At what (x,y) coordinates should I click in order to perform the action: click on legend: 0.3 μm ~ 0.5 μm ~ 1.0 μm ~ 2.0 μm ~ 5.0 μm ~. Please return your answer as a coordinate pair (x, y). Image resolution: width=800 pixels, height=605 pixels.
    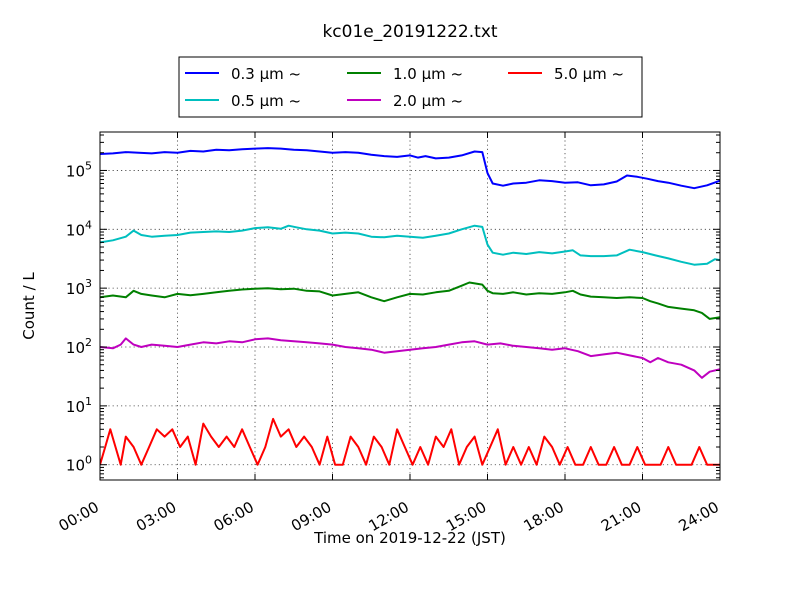
    Looking at the image, I should click on (410, 87).